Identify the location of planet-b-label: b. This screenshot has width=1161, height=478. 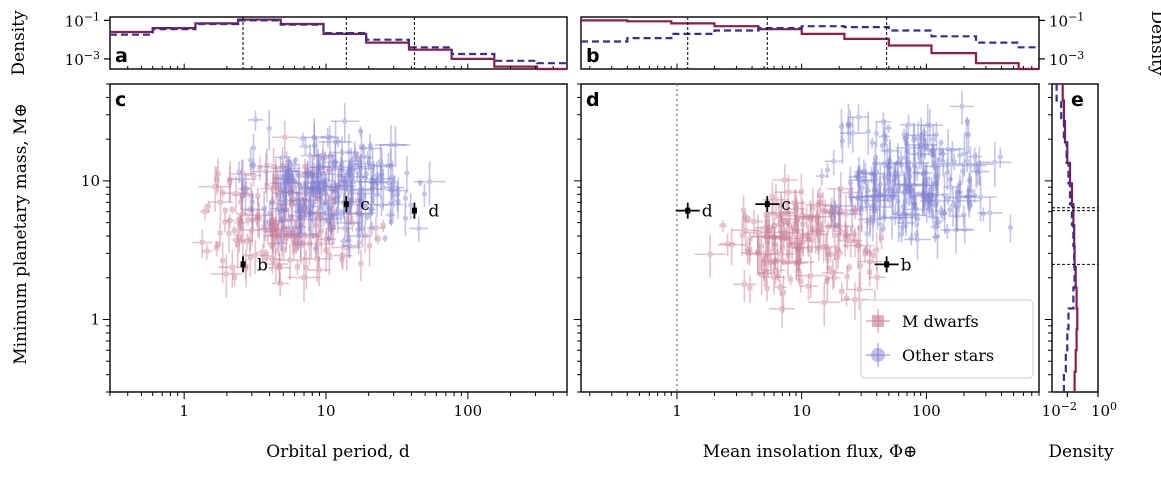
(906, 265).